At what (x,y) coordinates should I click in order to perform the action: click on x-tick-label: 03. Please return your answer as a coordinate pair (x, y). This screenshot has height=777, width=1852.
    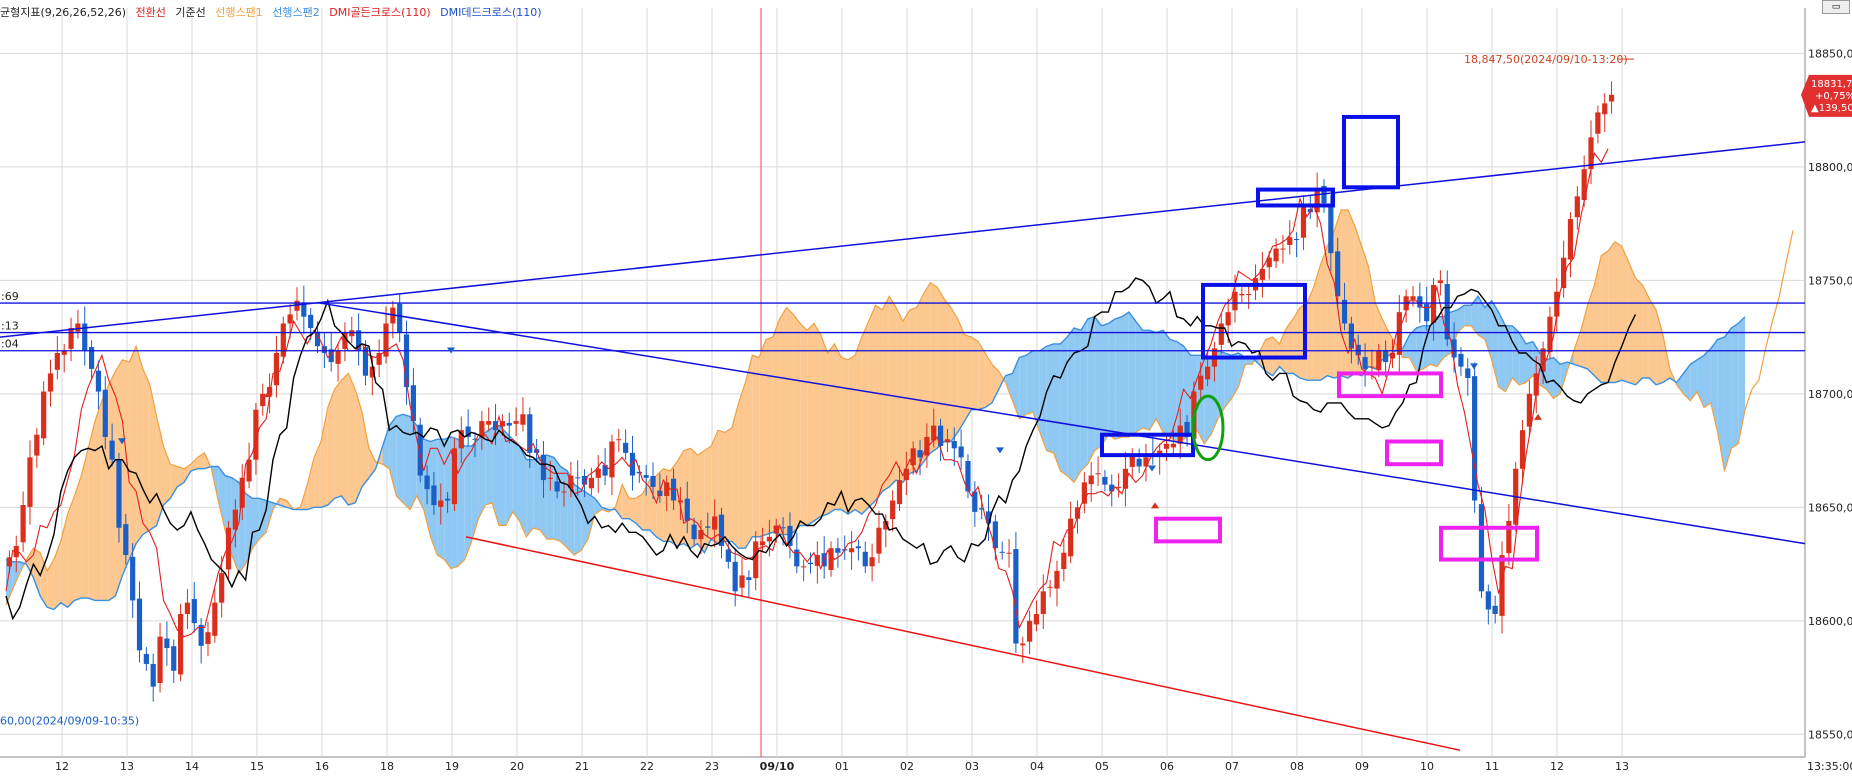
    Looking at the image, I should click on (972, 766).